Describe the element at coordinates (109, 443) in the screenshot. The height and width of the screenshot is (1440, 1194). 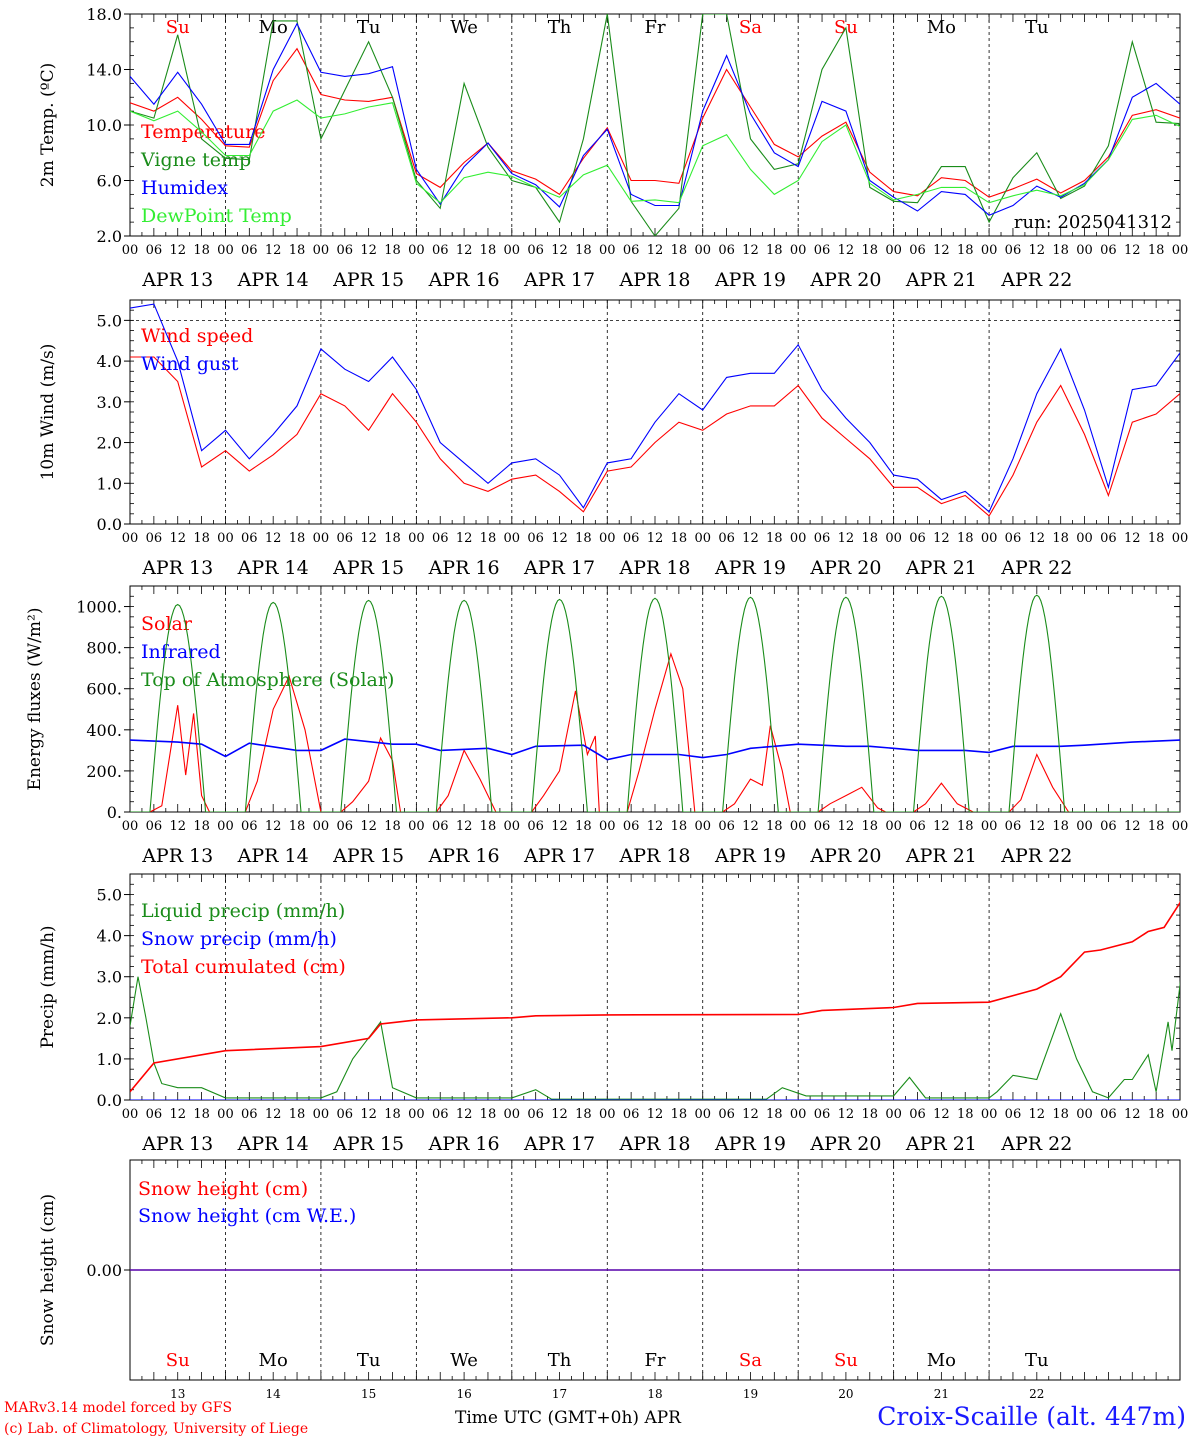
I see `y-tick-label: 2.0` at that location.